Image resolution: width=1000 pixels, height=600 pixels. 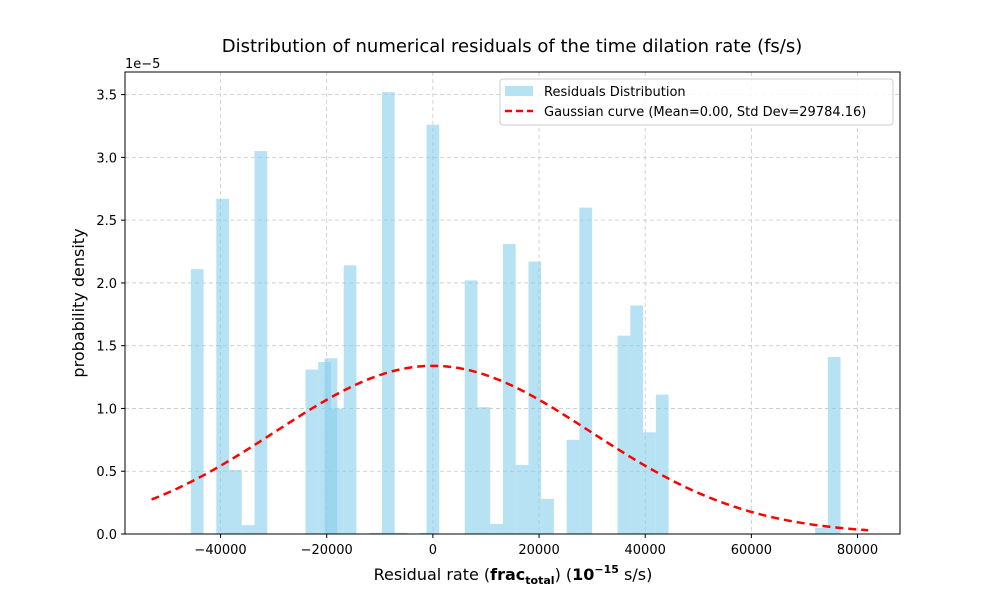 I want to click on legend-box, so click(x=696, y=102).